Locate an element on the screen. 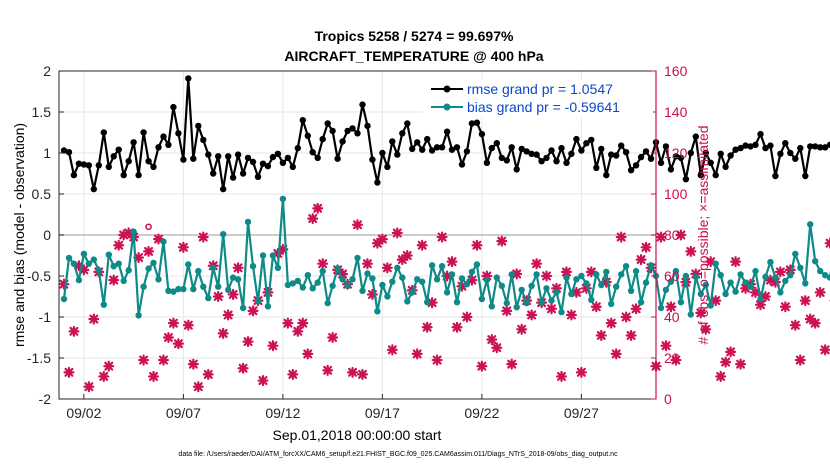 This screenshot has height=470, width=830. y-tick-label-left: -0.5 is located at coordinates (39, 276).